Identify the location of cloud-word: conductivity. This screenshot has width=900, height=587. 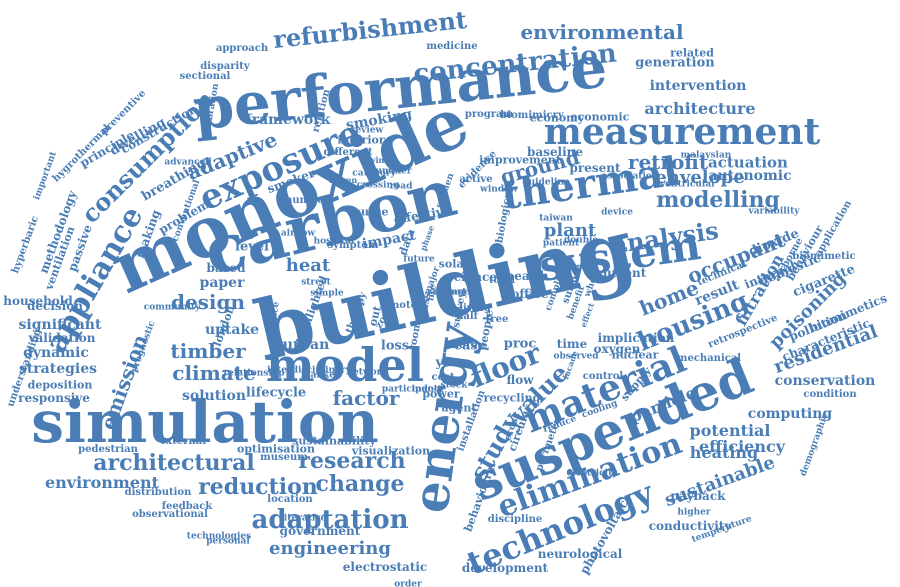
(690, 526).